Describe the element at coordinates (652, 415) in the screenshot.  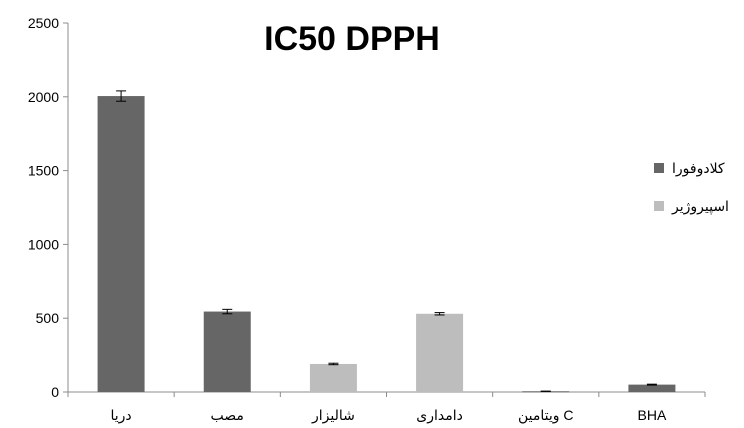
I see `category-label: BHA` at that location.